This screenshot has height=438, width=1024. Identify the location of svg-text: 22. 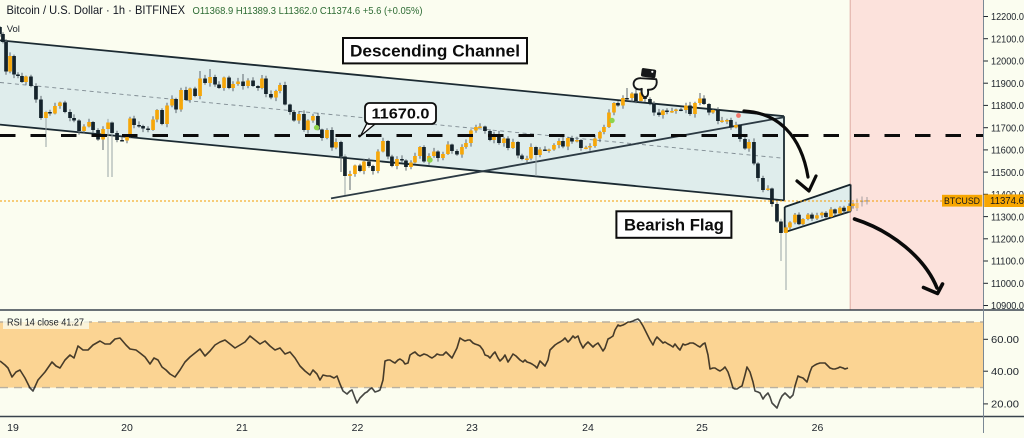
(358, 427).